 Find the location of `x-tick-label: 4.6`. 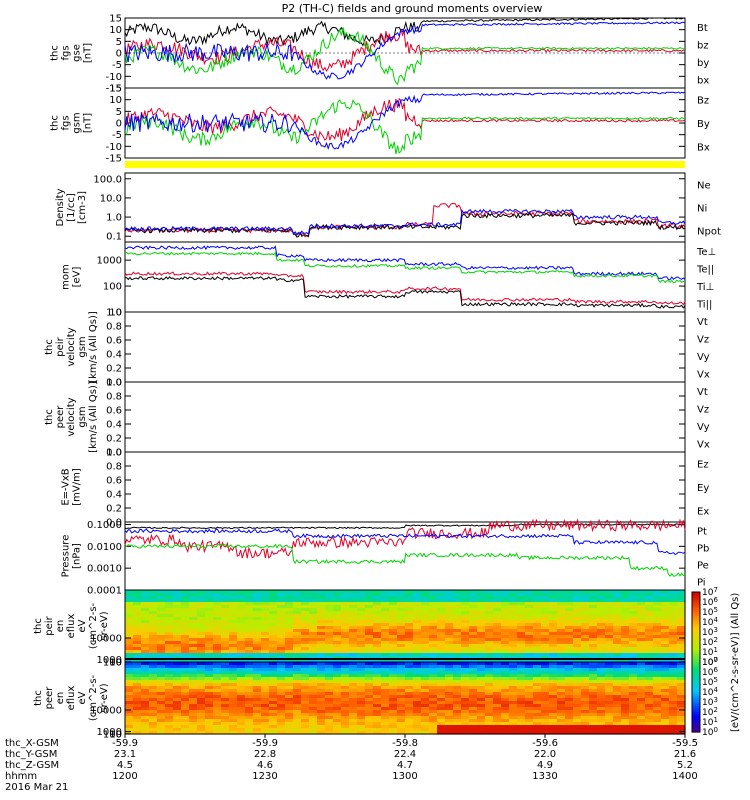

x-tick-label: 4.6 is located at coordinates (265, 765).